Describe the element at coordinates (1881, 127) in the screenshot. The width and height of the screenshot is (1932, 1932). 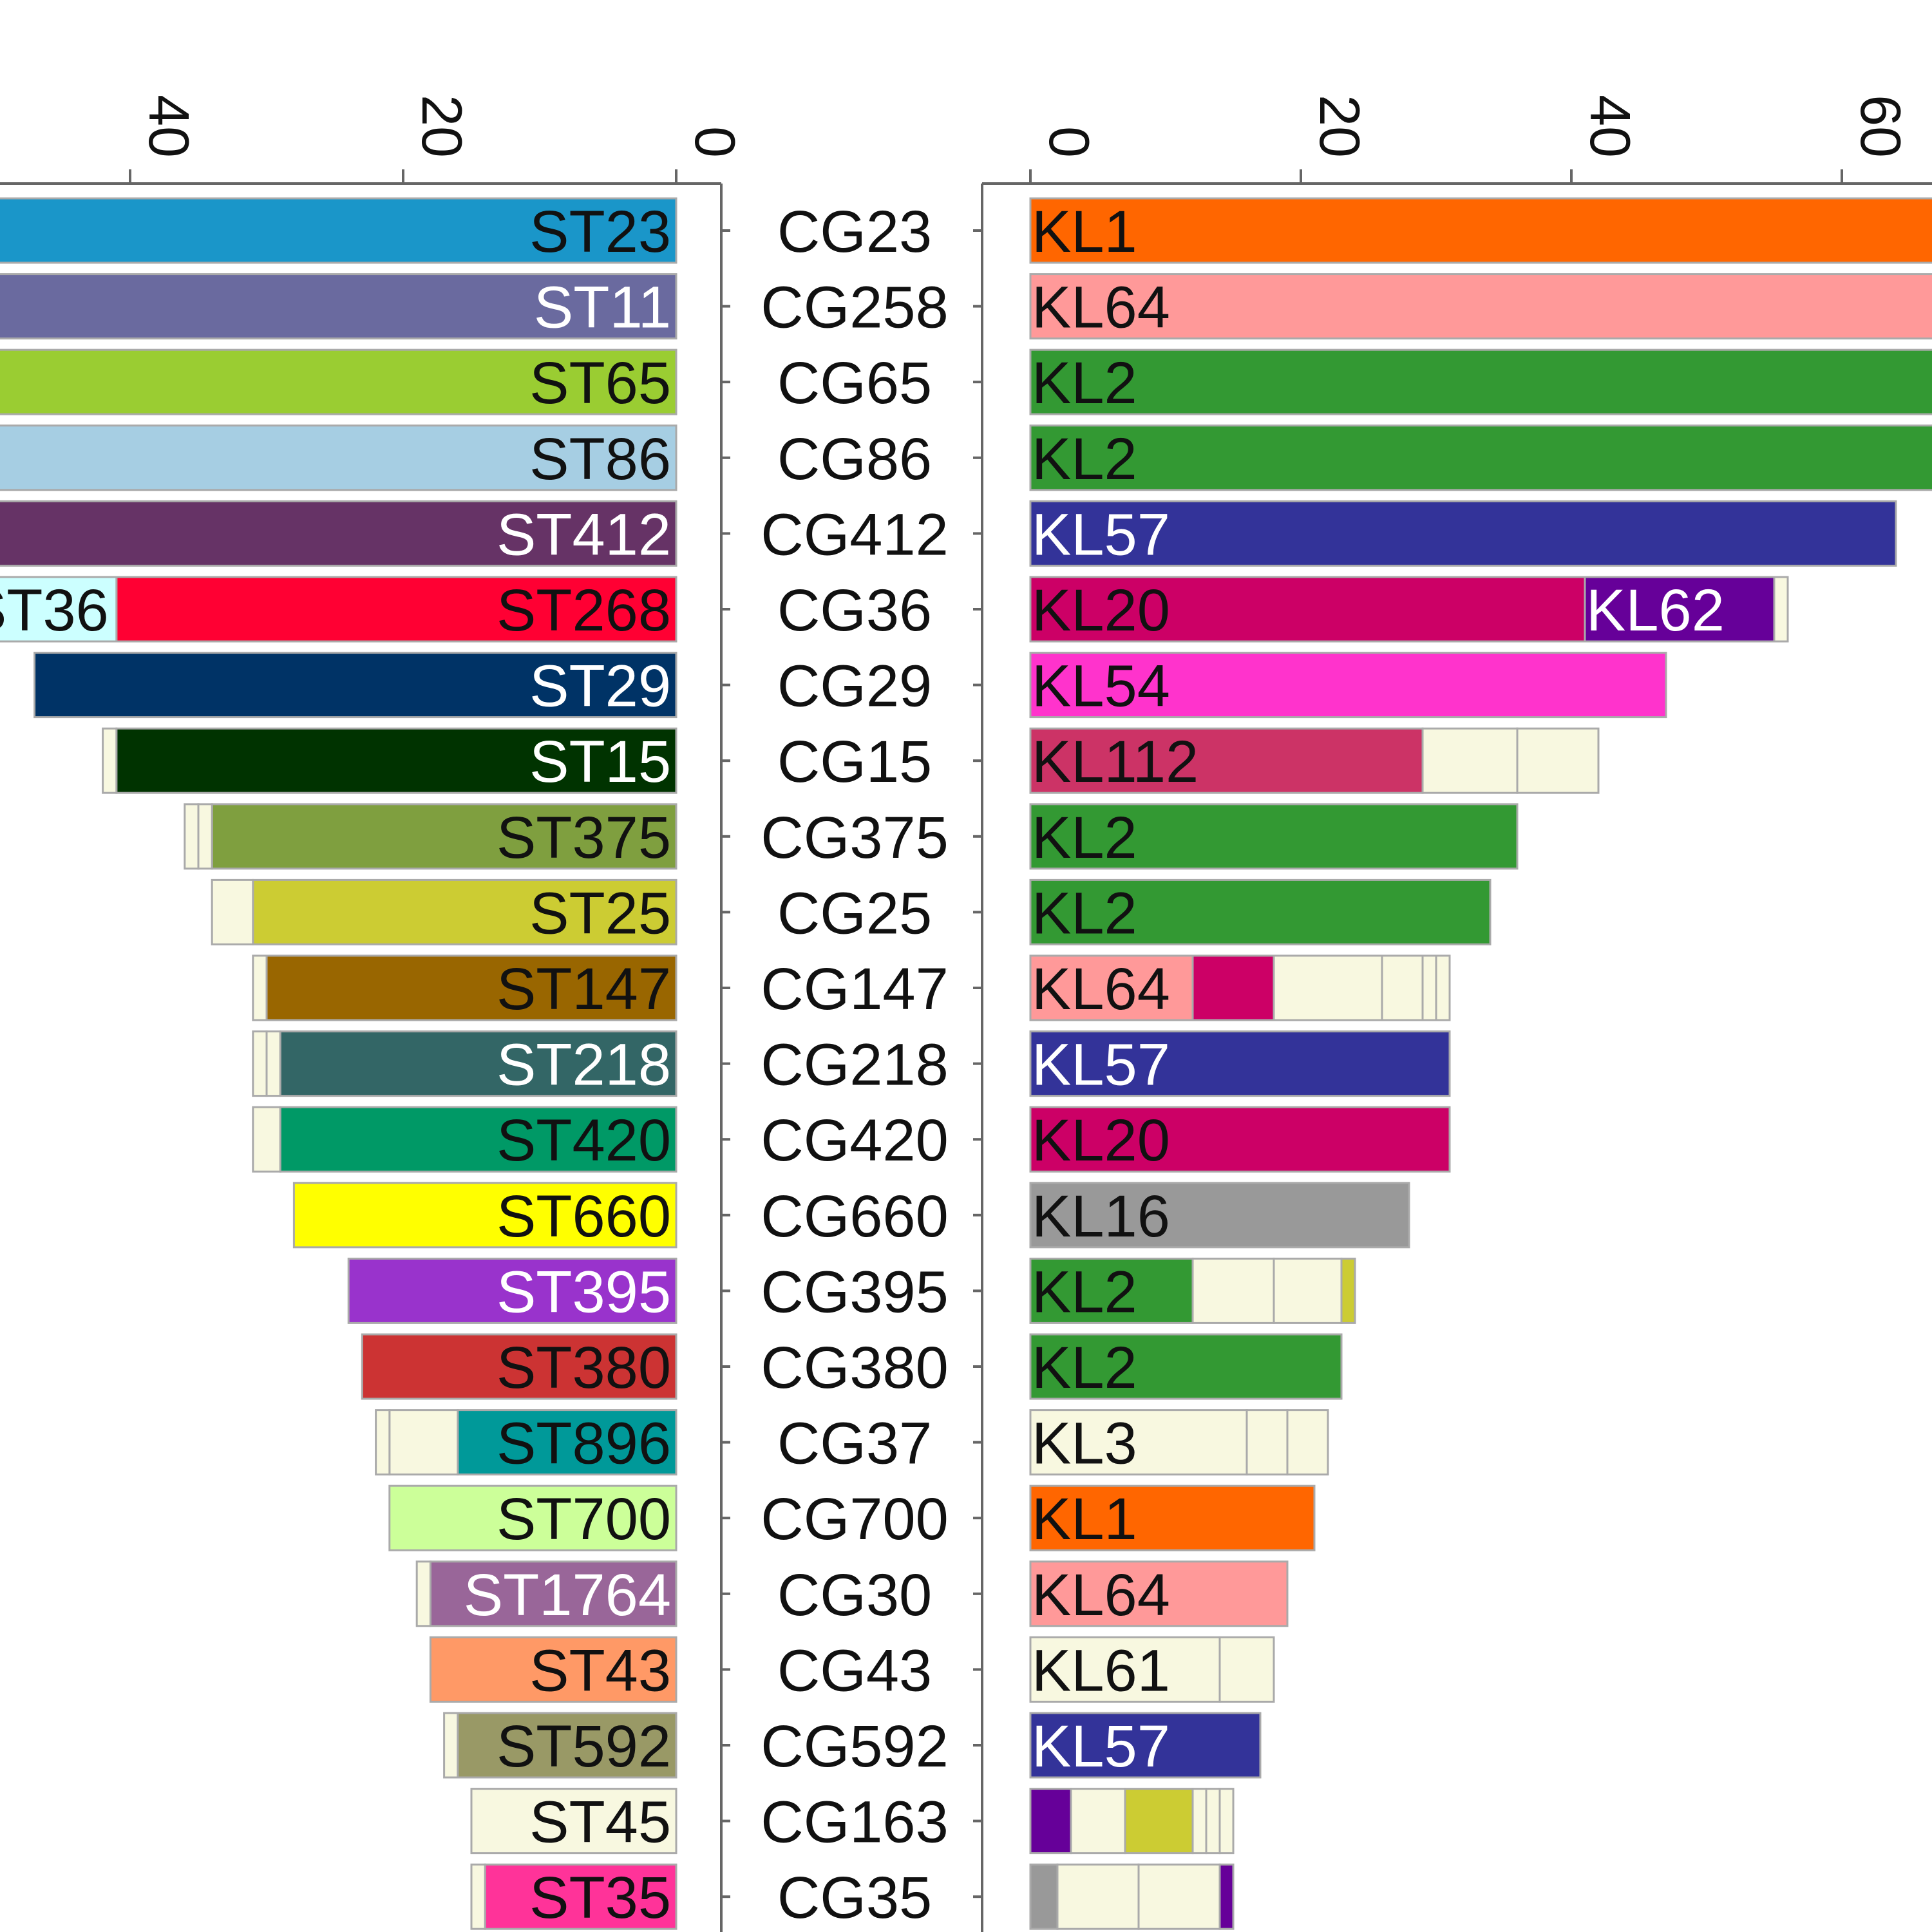
I see `right-axis-tick-label: 60` at that location.